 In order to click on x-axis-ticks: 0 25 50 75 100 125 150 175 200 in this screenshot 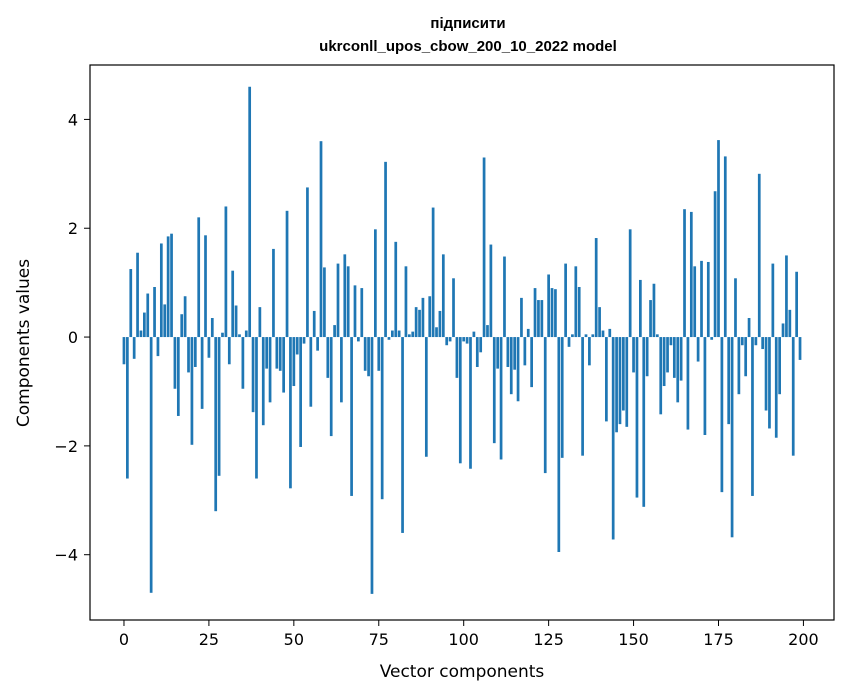, I will do `click(469, 634)`.